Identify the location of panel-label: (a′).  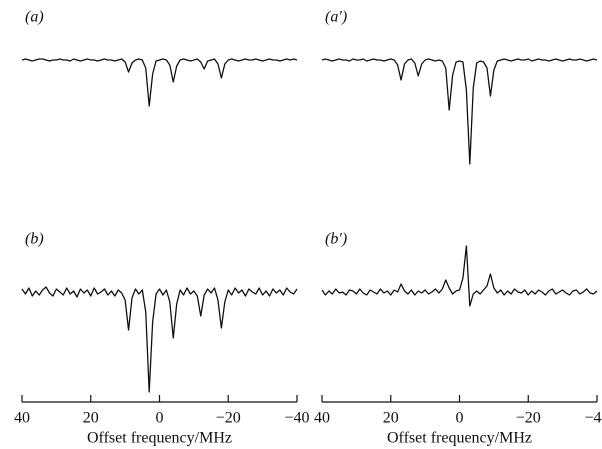
(336, 17).